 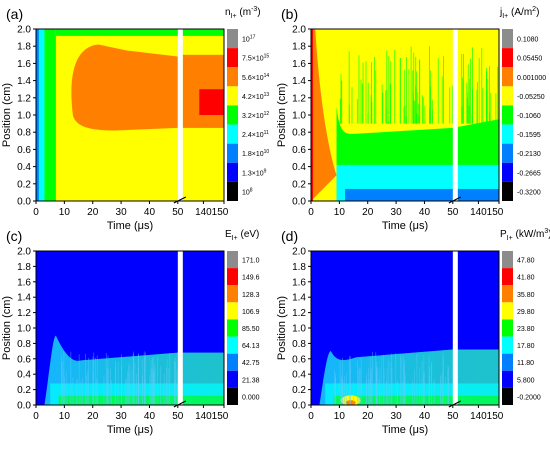 What do you see at coordinates (249, 39) in the screenshot?
I see `colorbar-label: 1017` at bounding box center [249, 39].